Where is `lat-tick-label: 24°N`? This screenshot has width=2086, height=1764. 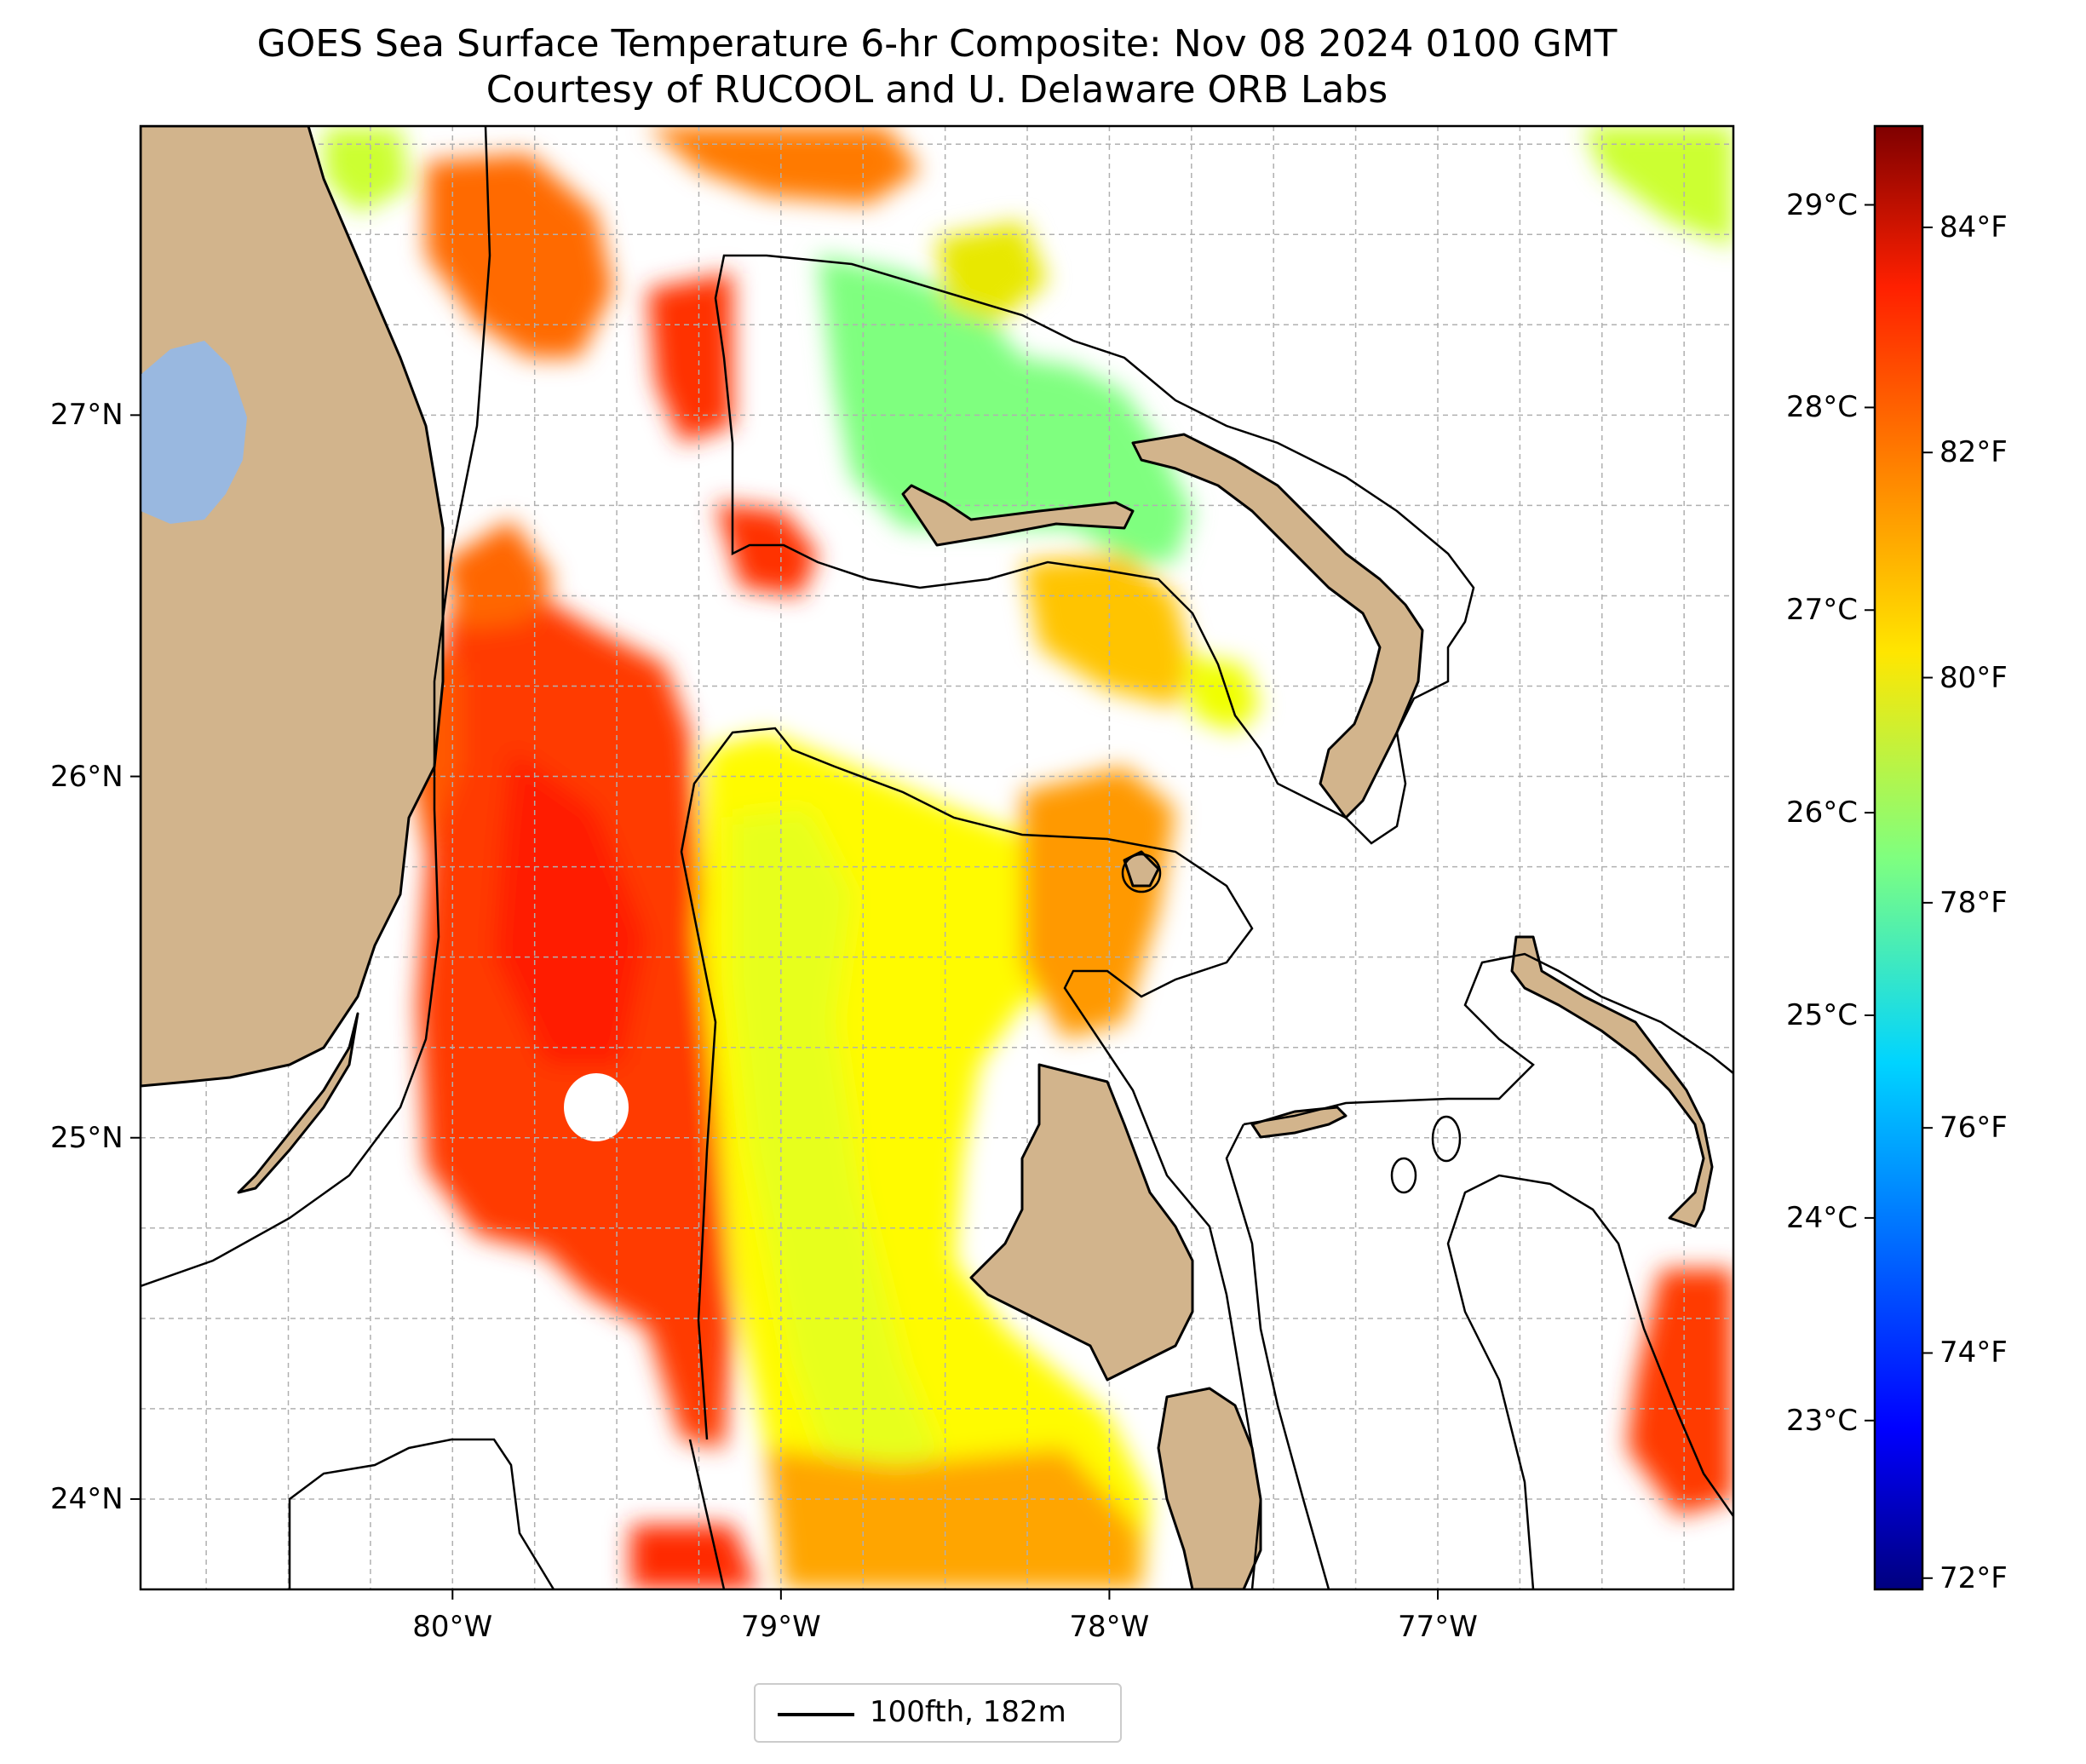 lat-tick-label: 24°N is located at coordinates (87, 1498).